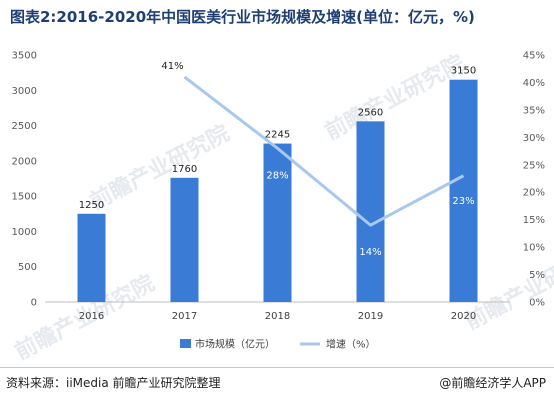 Image resolution: width=554 pixels, height=404 pixels. I want to click on bar-value-label: 3150, so click(463, 71).